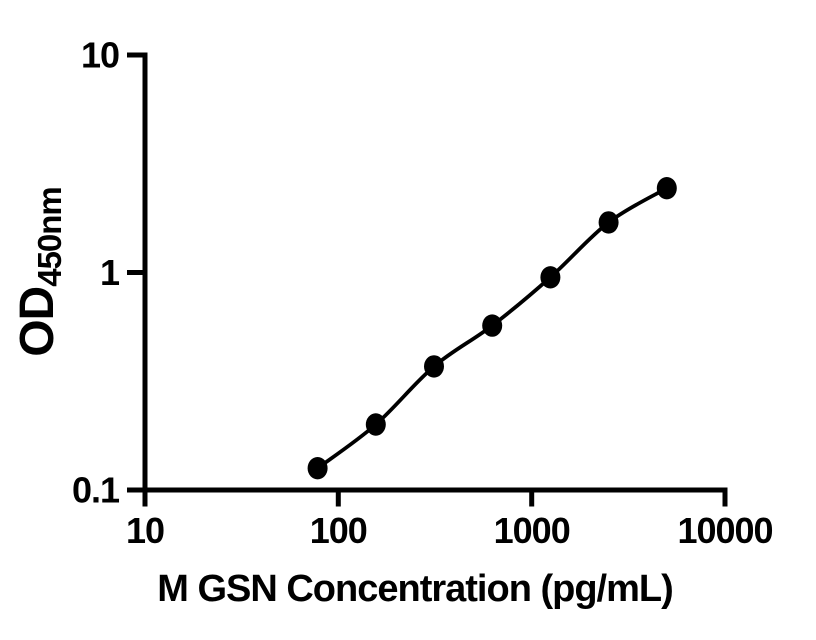  Describe the element at coordinates (136, 272) in the screenshot. I see `y-axis-ticks` at that location.